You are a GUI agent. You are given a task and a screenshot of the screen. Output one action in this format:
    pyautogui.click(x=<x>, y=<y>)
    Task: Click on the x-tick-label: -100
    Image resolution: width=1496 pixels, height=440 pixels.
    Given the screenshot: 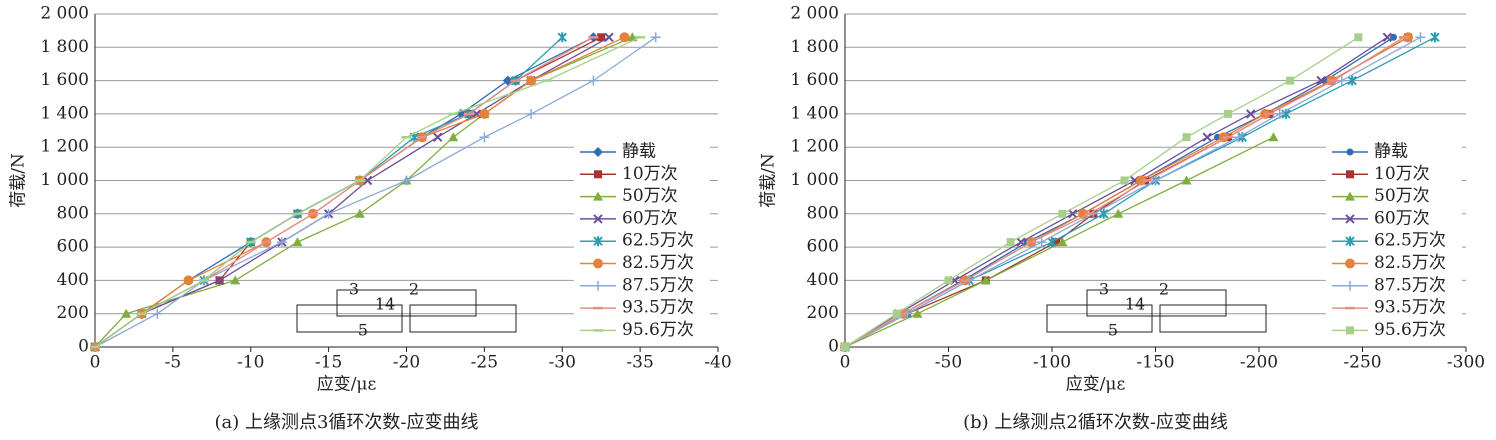 What is the action you would take?
    pyautogui.click(x=1052, y=363)
    